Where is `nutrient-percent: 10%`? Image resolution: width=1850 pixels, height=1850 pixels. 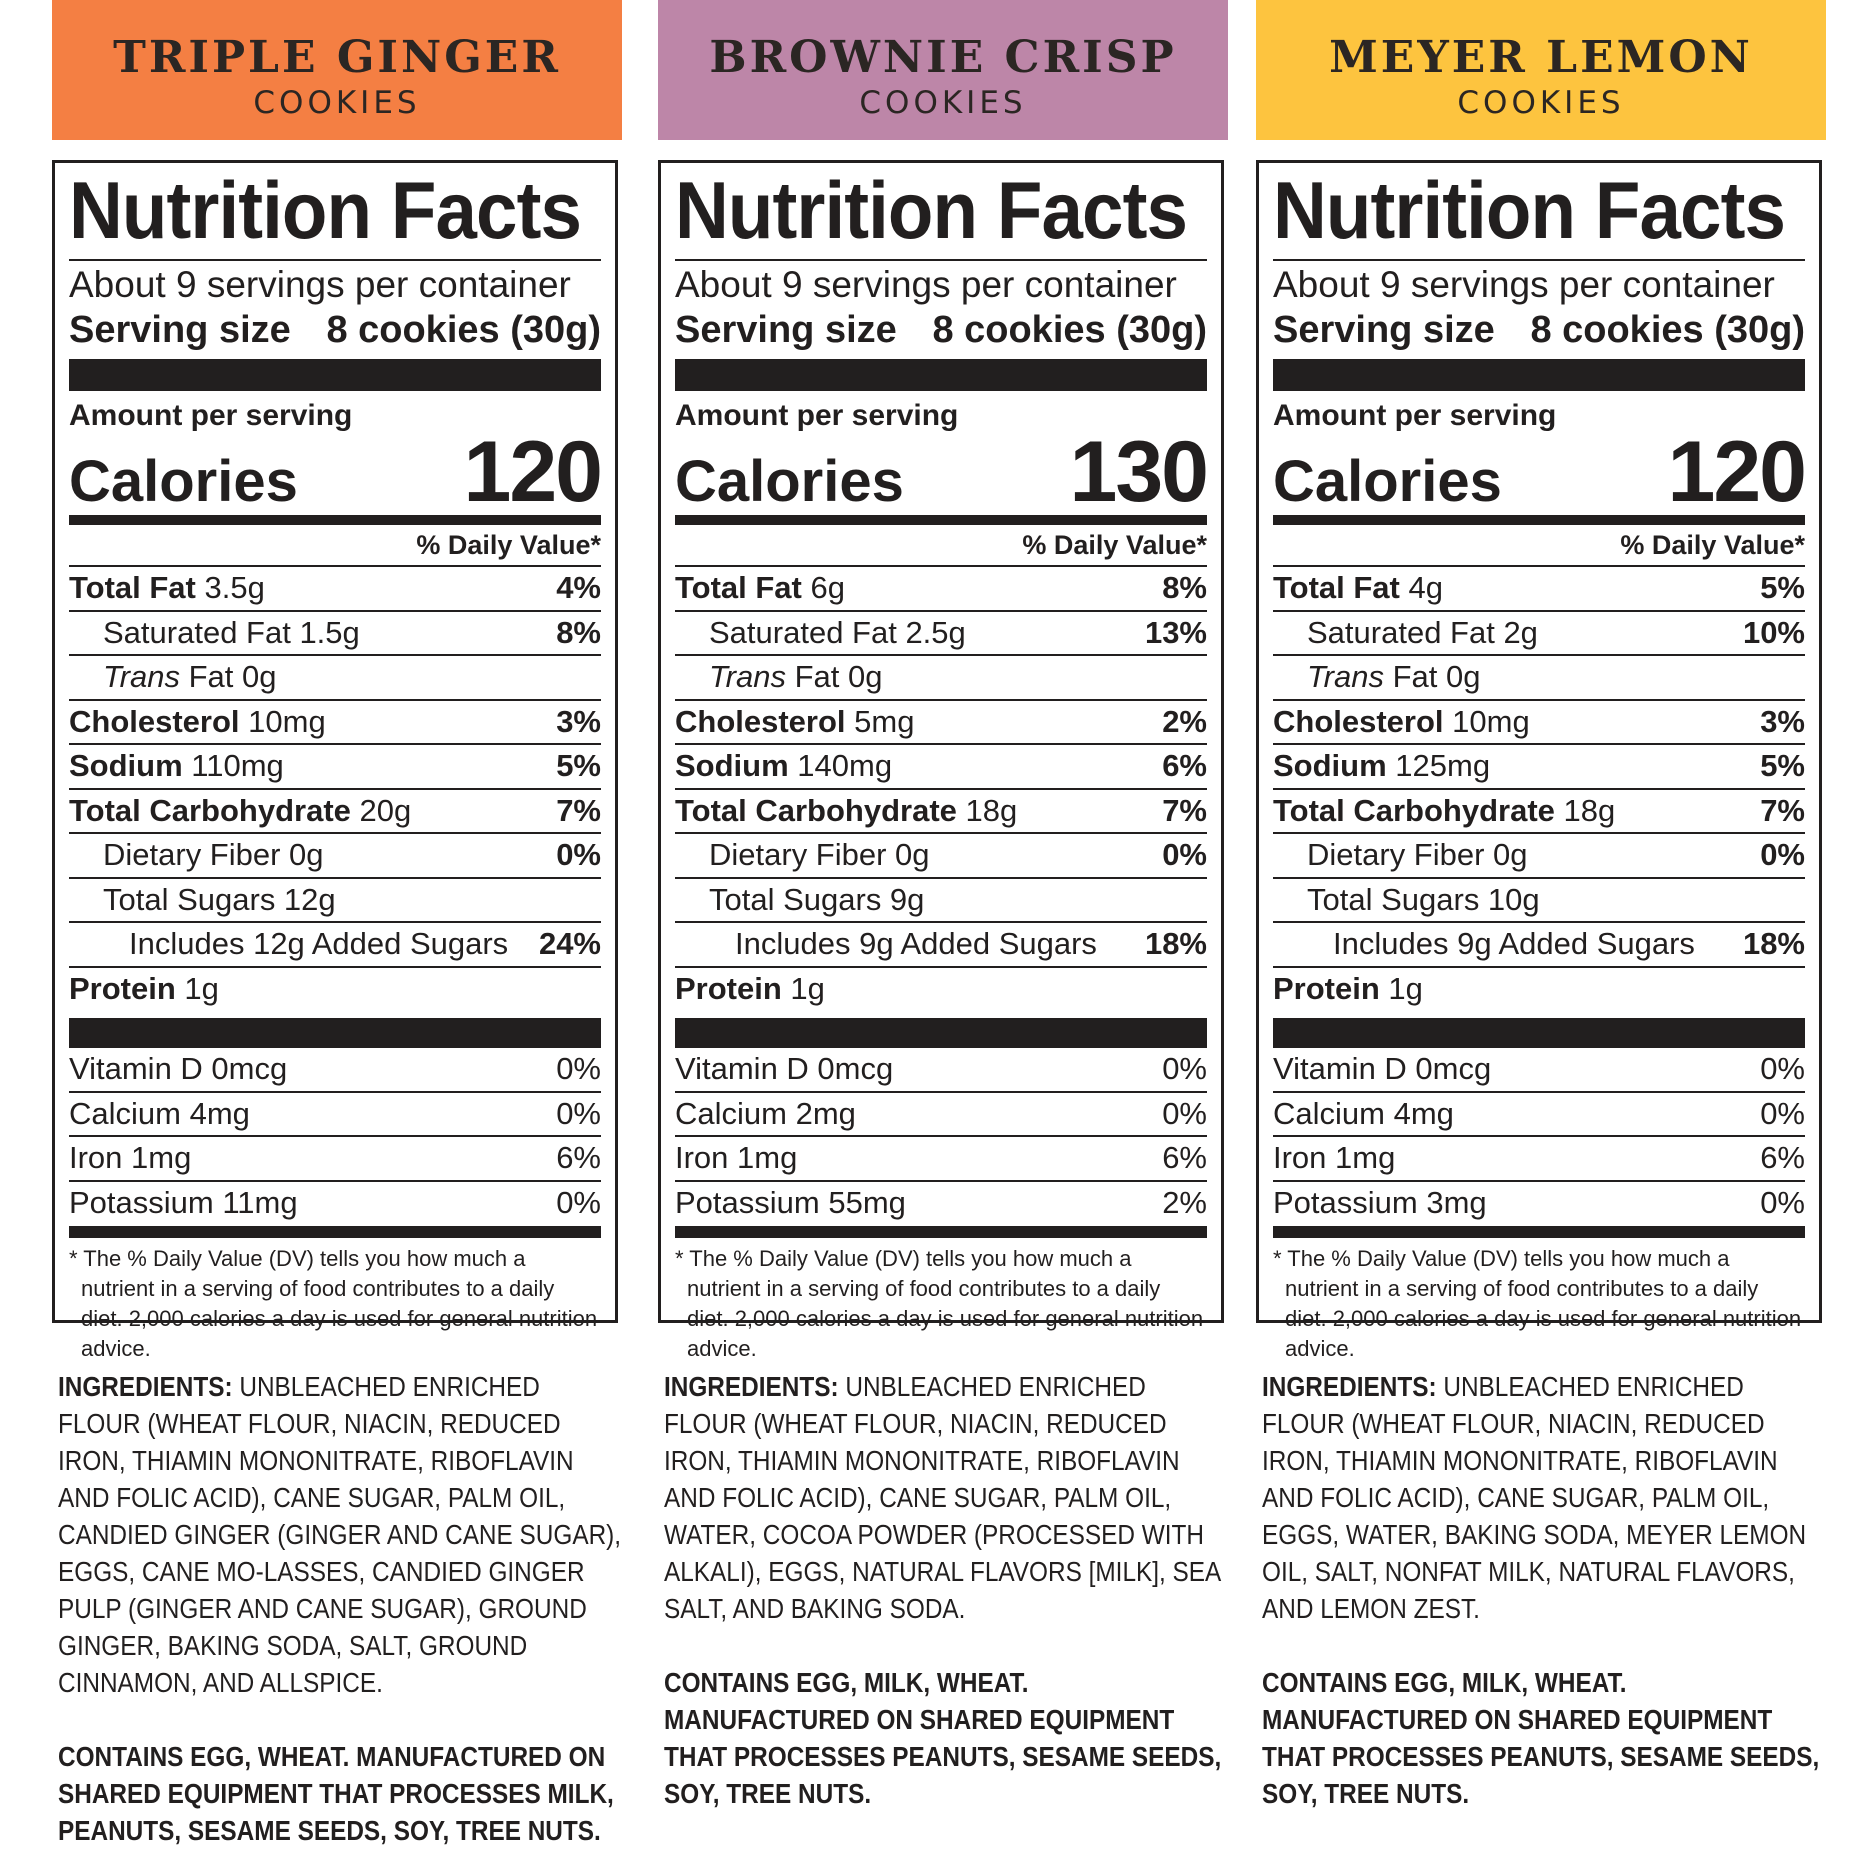
nutrient-percent: 10% is located at coordinates (1773, 632).